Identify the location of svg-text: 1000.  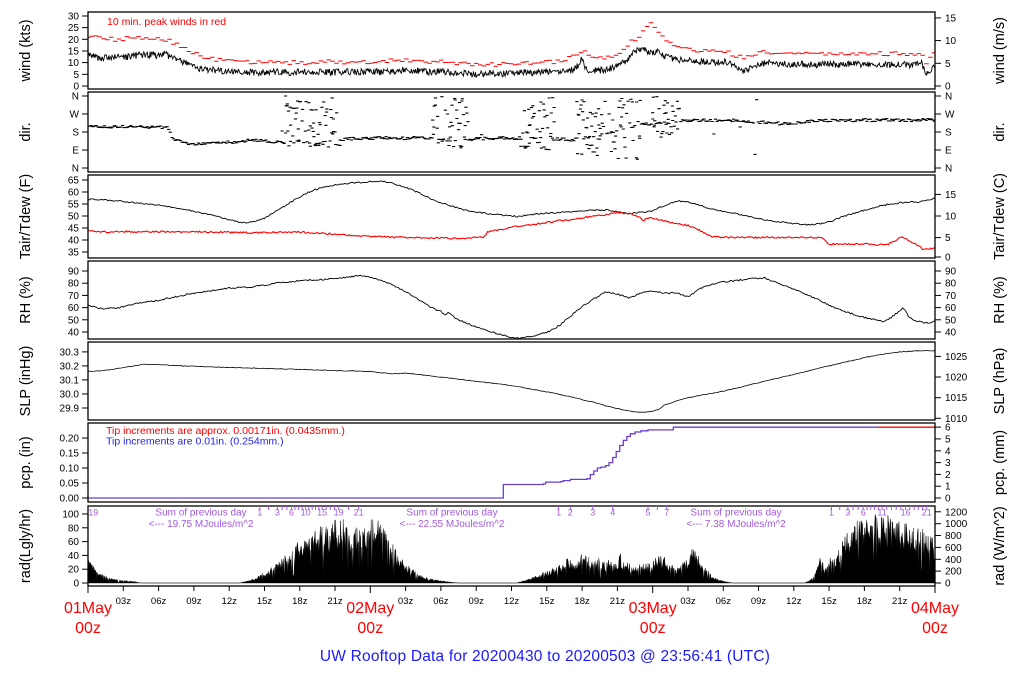
(956, 524).